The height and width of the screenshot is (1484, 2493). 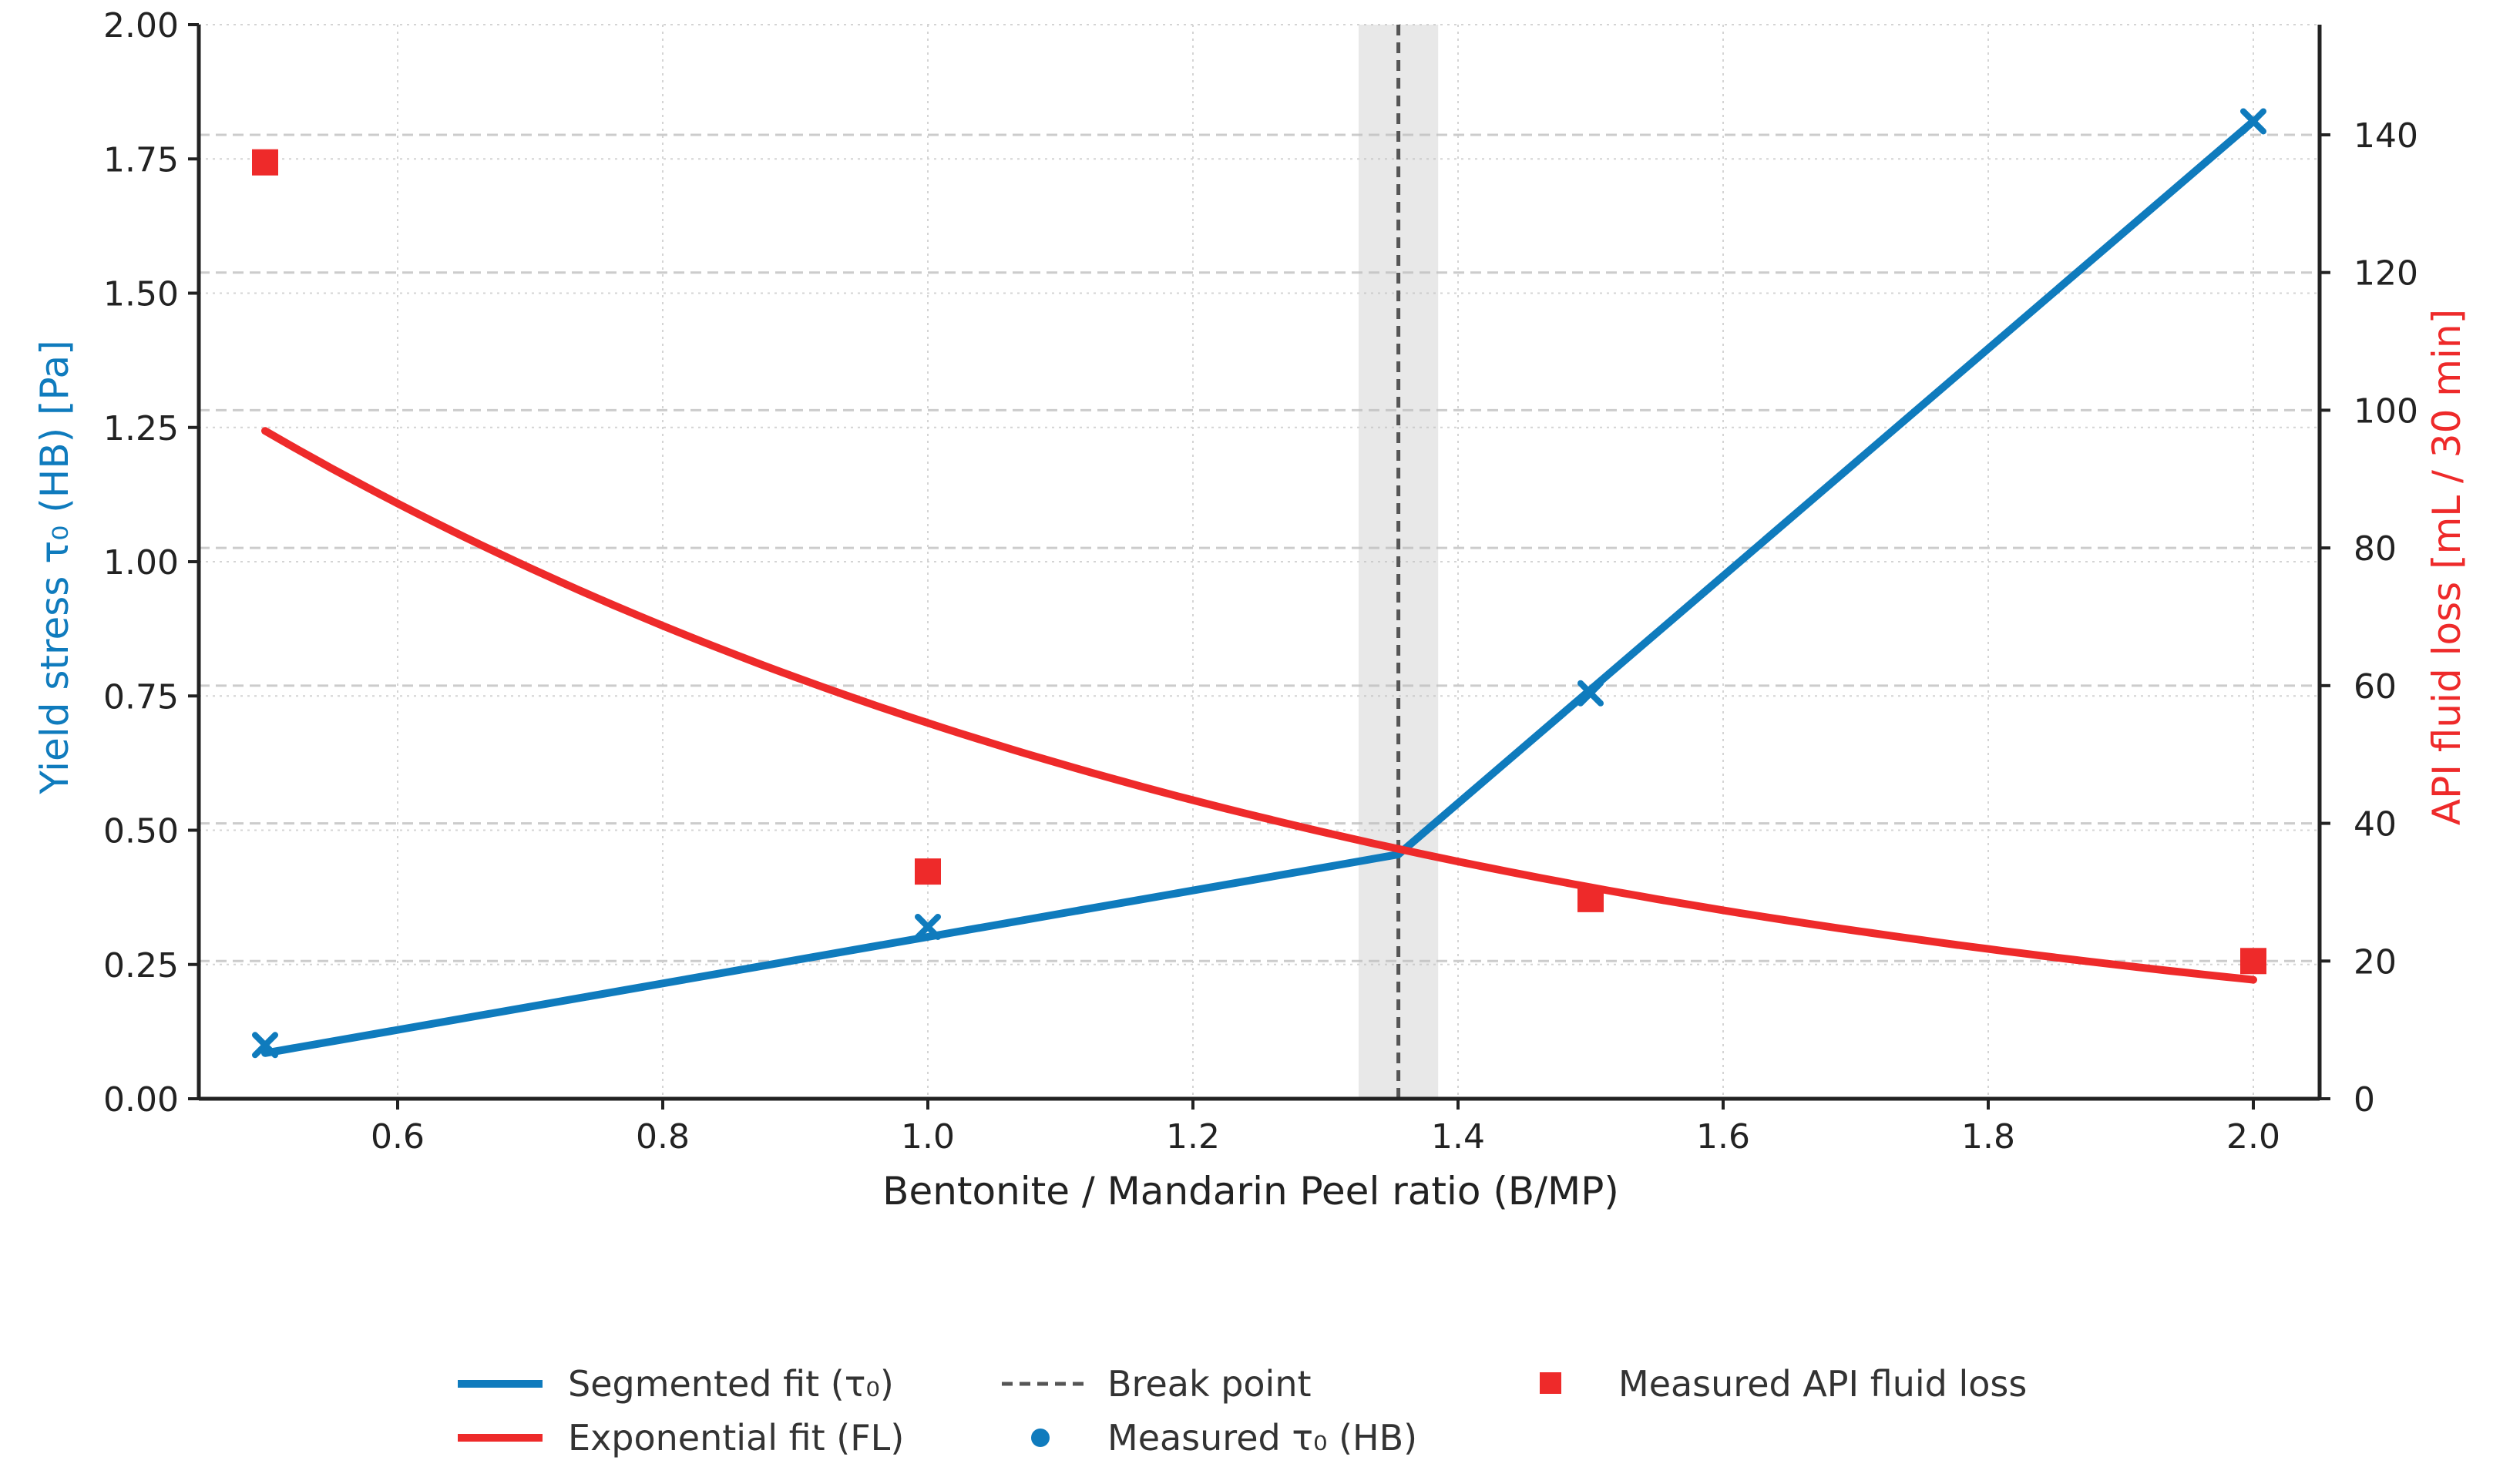 What do you see at coordinates (2375, 824) in the screenshot?
I see `y-right-tick-label-2: 40` at bounding box center [2375, 824].